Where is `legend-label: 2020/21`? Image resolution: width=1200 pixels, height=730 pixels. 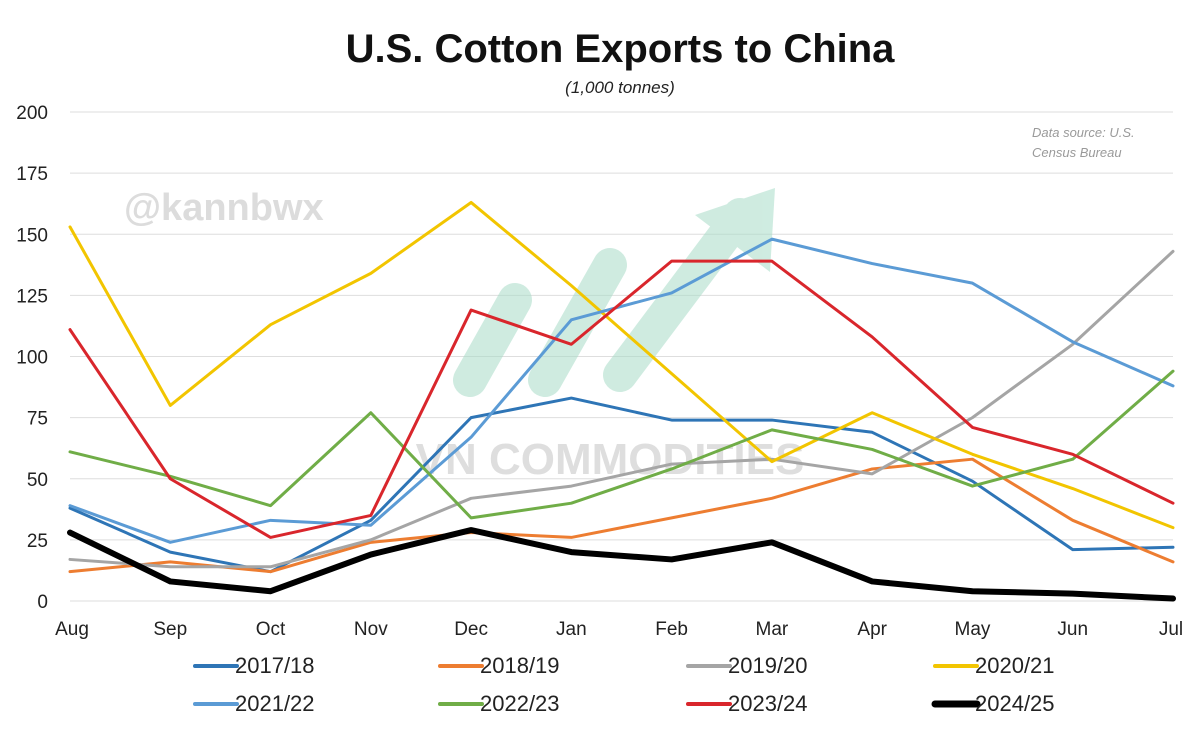
legend-label: 2020/21 is located at coordinates (1015, 665).